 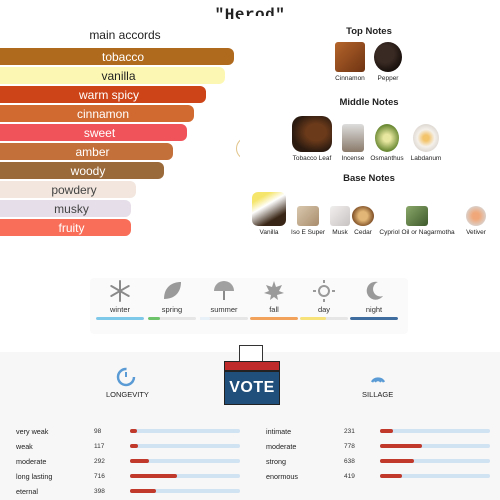 I want to click on vote-label: VOTE, so click(x=252, y=387).